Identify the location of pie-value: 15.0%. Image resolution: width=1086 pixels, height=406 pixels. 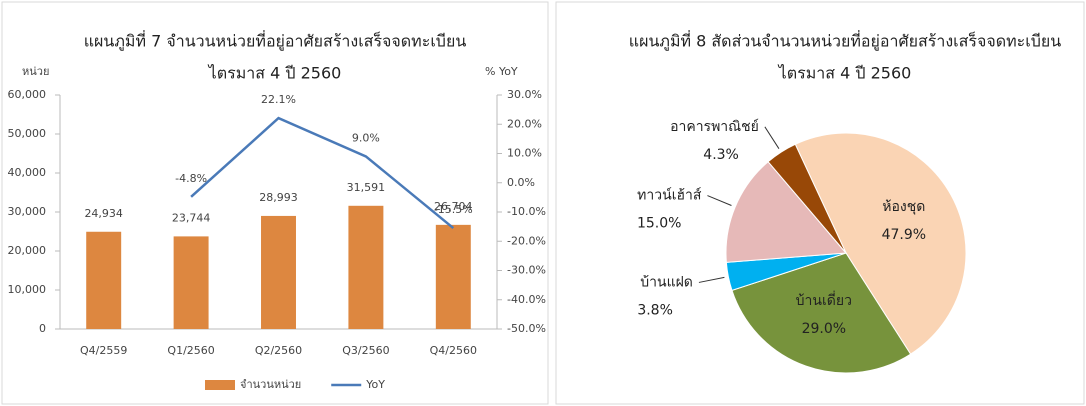
(659, 224).